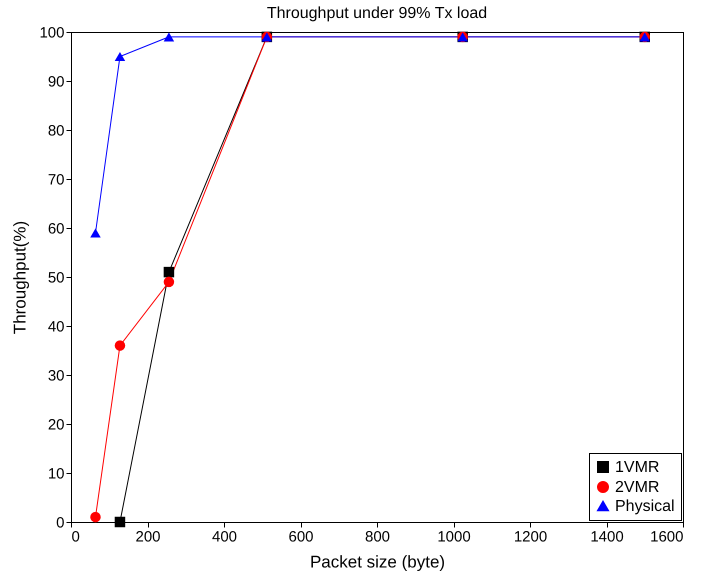 The width and height of the screenshot is (722, 579). What do you see at coordinates (645, 506) in the screenshot?
I see `legend-label: Physical` at bounding box center [645, 506].